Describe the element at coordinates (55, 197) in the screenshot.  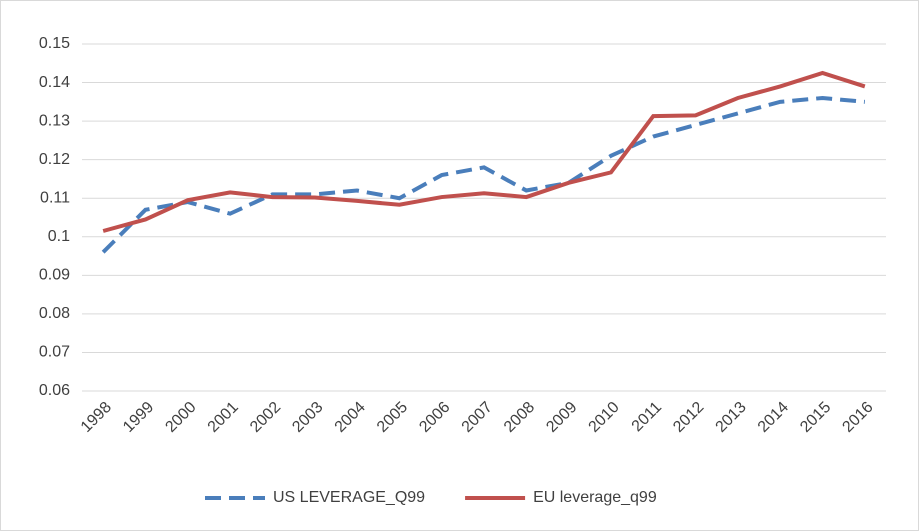
I see `y-tick-label: 0.11` at that location.